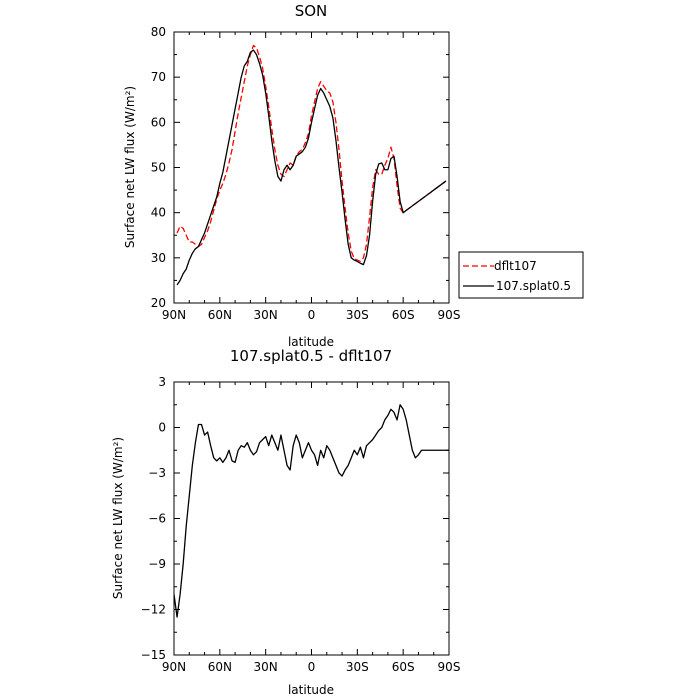  I want to click on bottom-chart-ytick-label: −6, so click(157, 519).